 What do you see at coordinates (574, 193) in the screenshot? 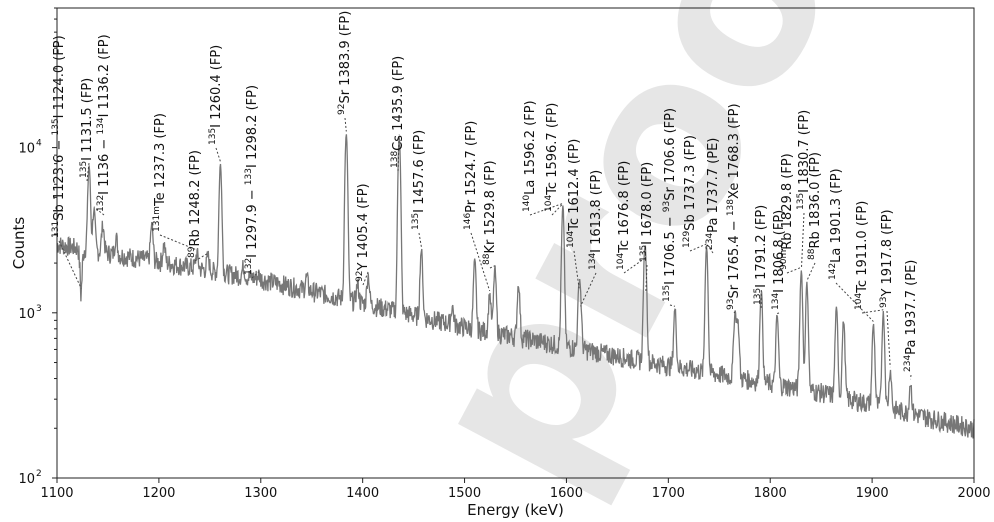
I see `annotation-label: 104Tc 1612.4 (FP)` at bounding box center [574, 193].